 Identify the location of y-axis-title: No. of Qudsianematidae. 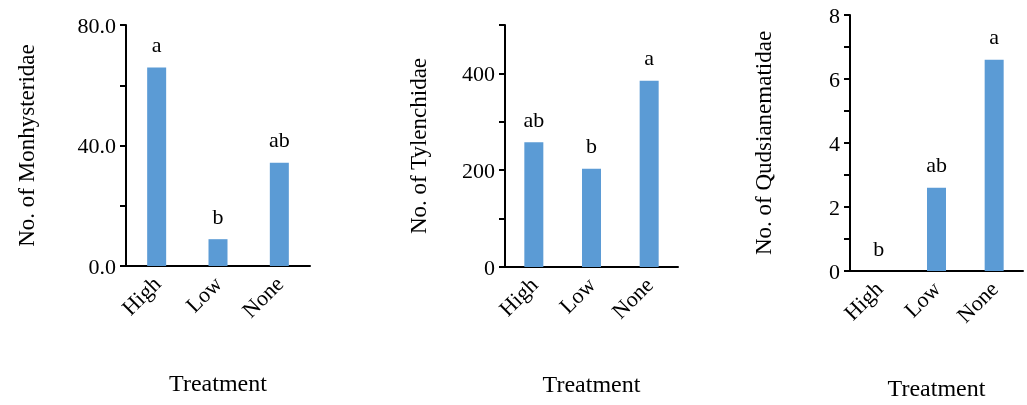
(763, 143).